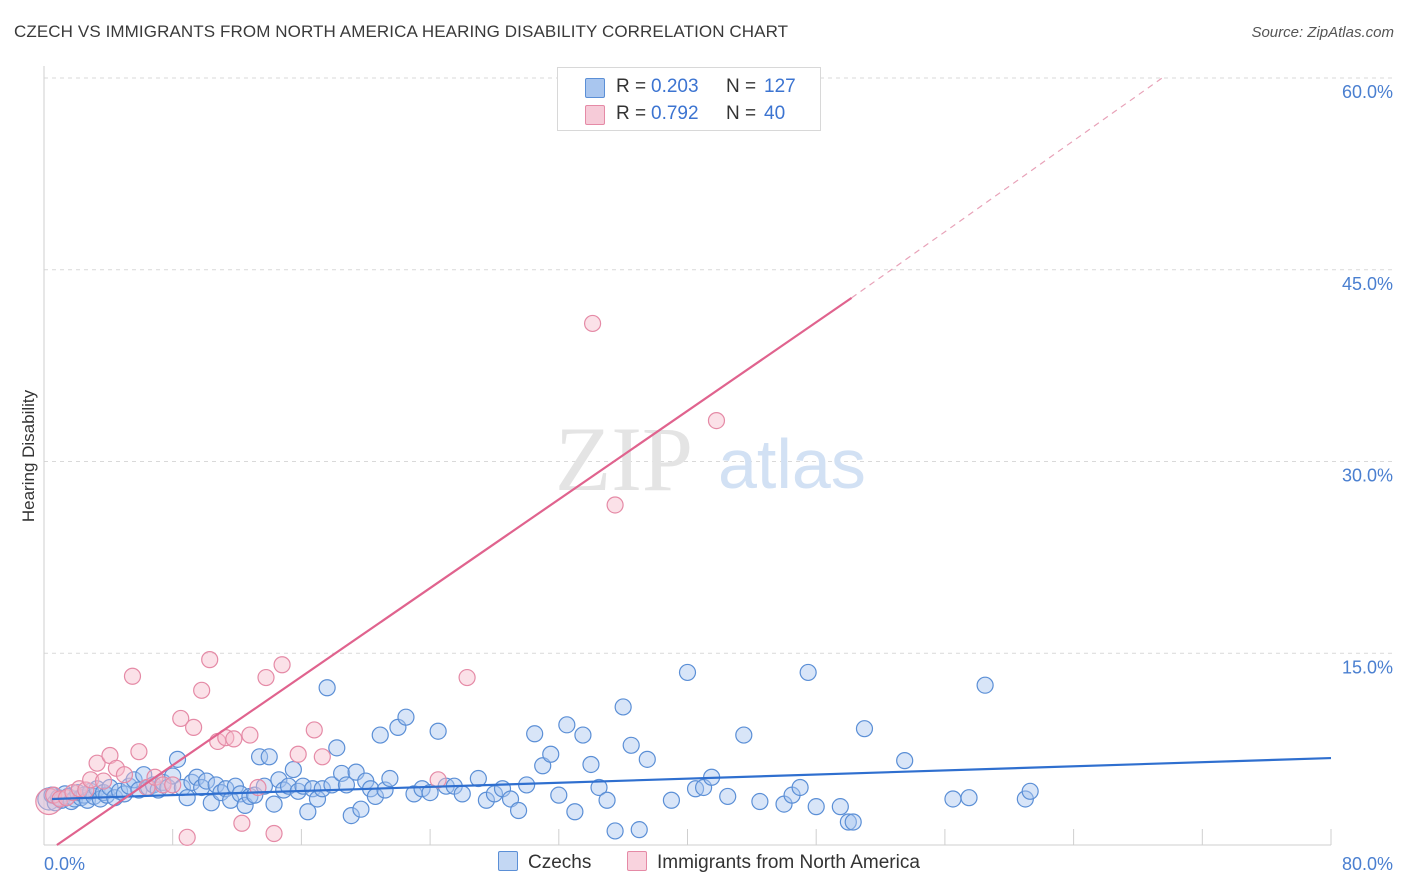 This screenshot has width=1406, height=892. I want to click on legend-row-czechs: R = 0.203 N = 127, so click(689, 88).